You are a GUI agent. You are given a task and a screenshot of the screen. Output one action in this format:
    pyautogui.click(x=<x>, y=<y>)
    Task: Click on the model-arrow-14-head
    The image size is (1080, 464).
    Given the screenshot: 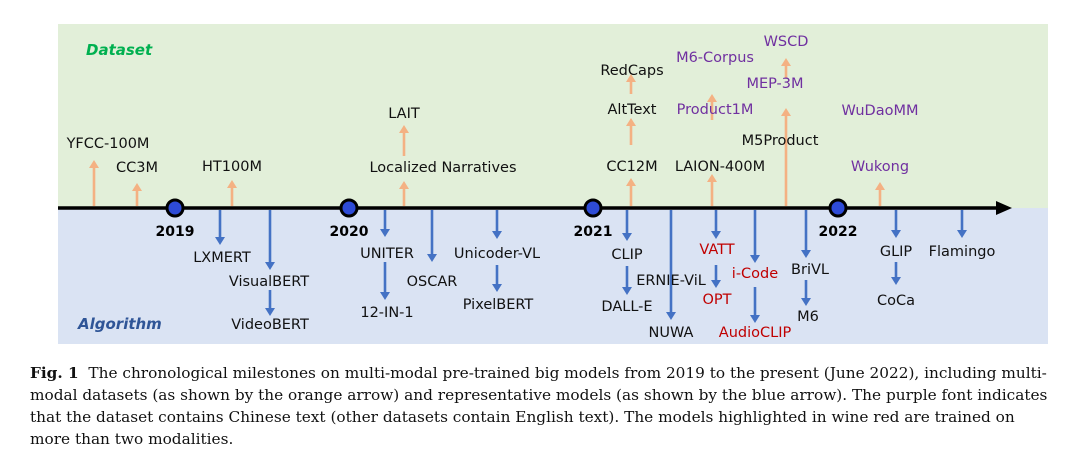 What is the action you would take?
    pyautogui.click(x=755, y=259)
    